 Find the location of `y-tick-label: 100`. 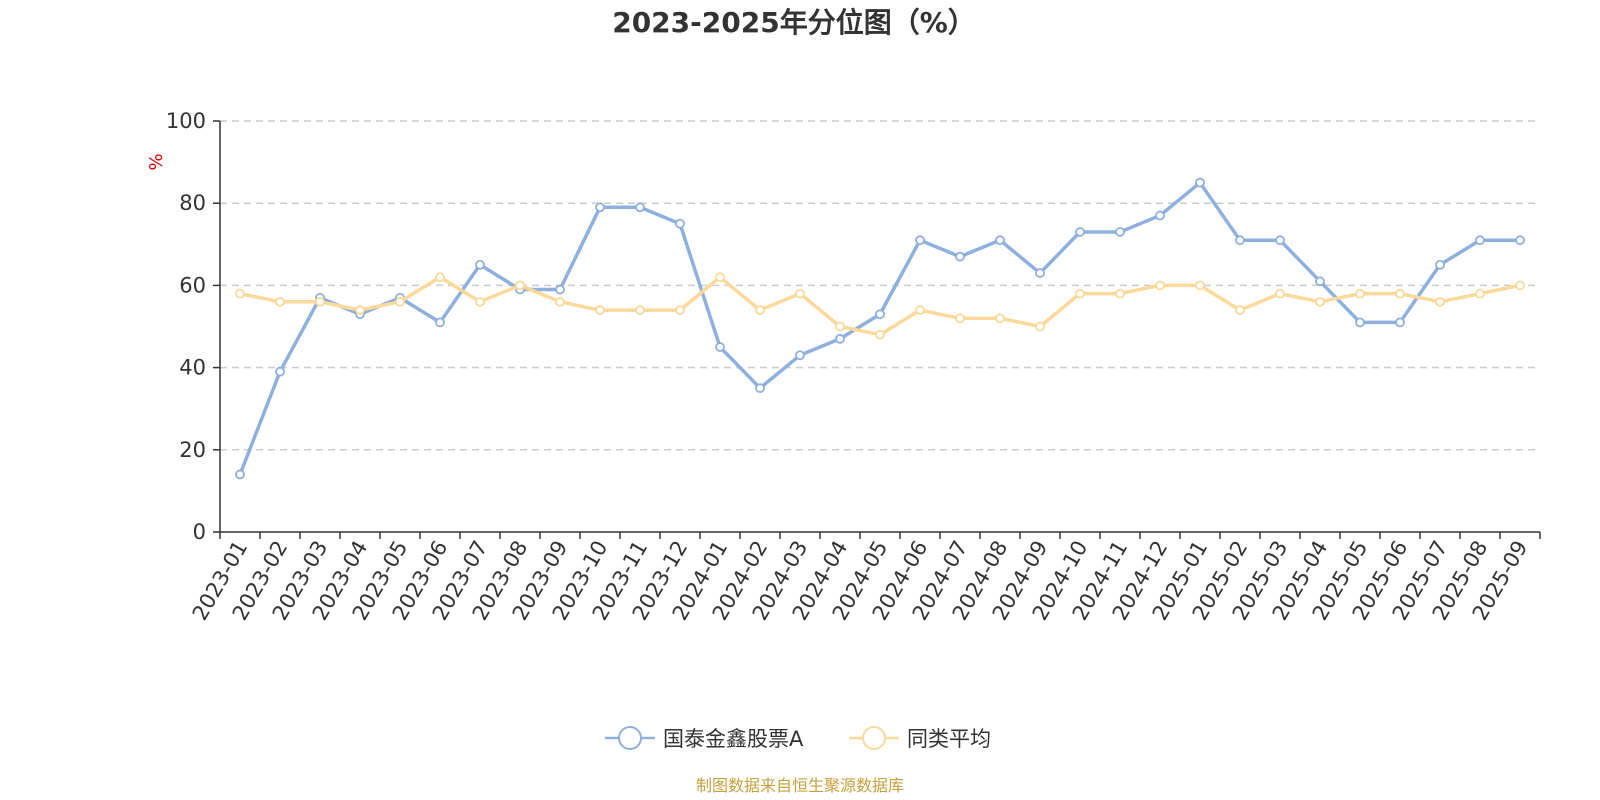

y-tick-label: 100 is located at coordinates (186, 121).